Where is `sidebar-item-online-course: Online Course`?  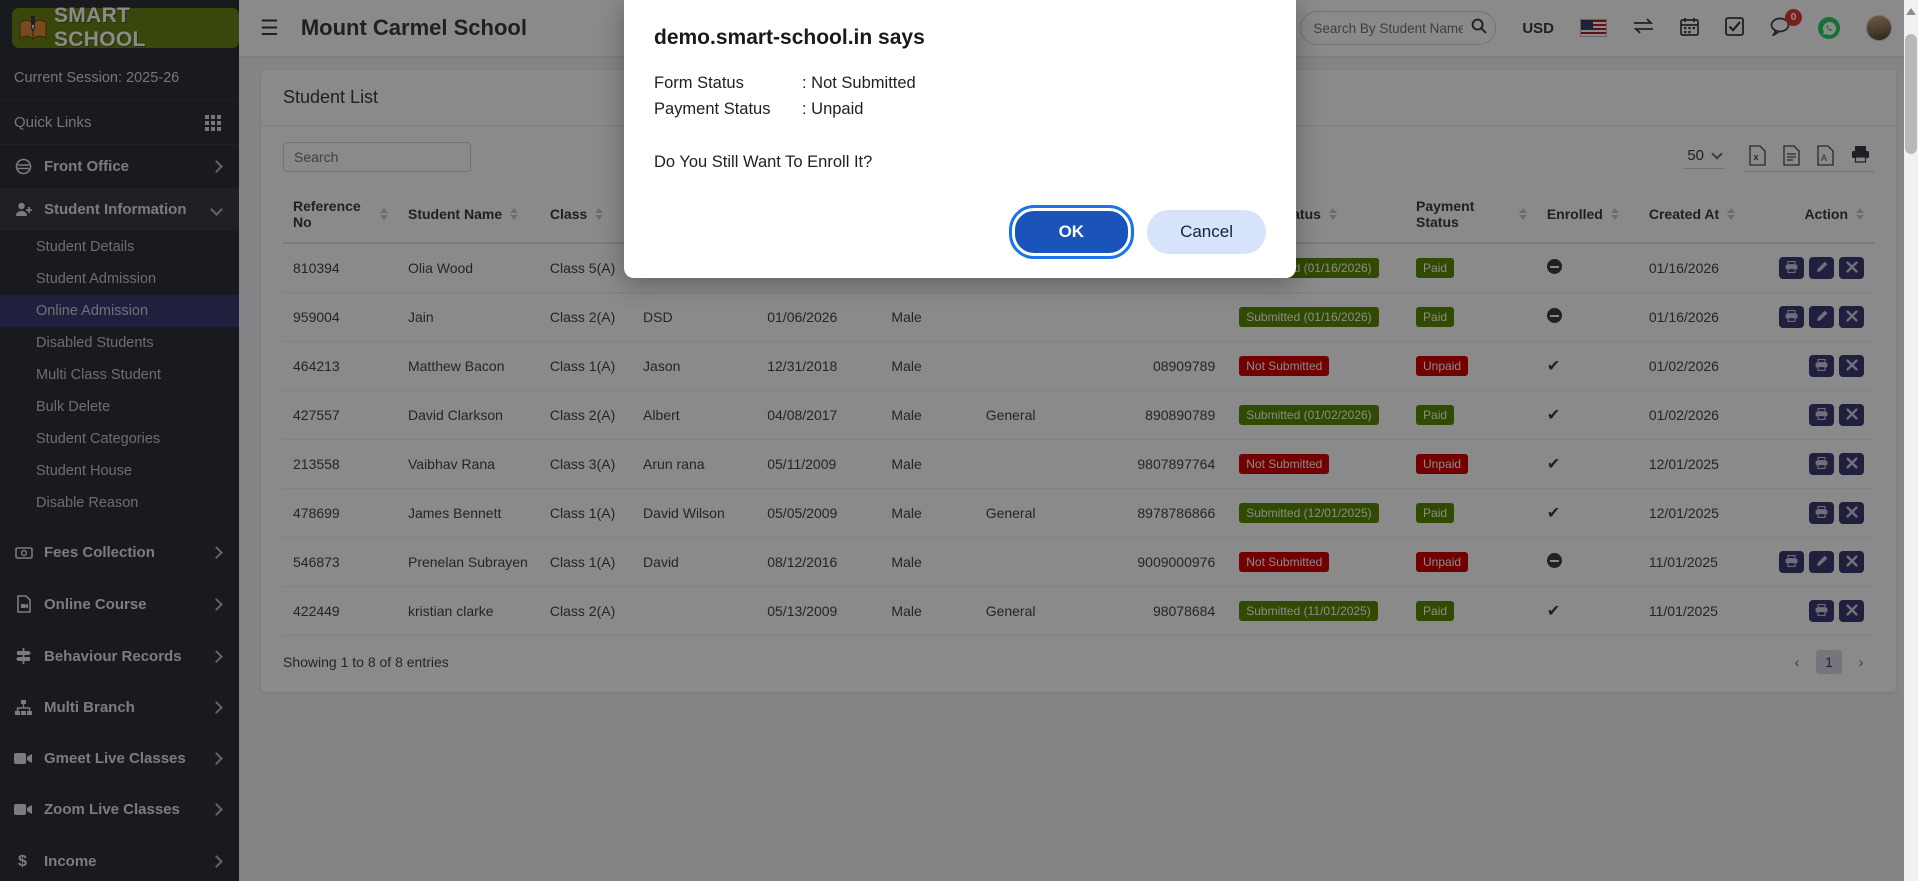 sidebar-item-online-course: Online Course is located at coordinates (119, 604).